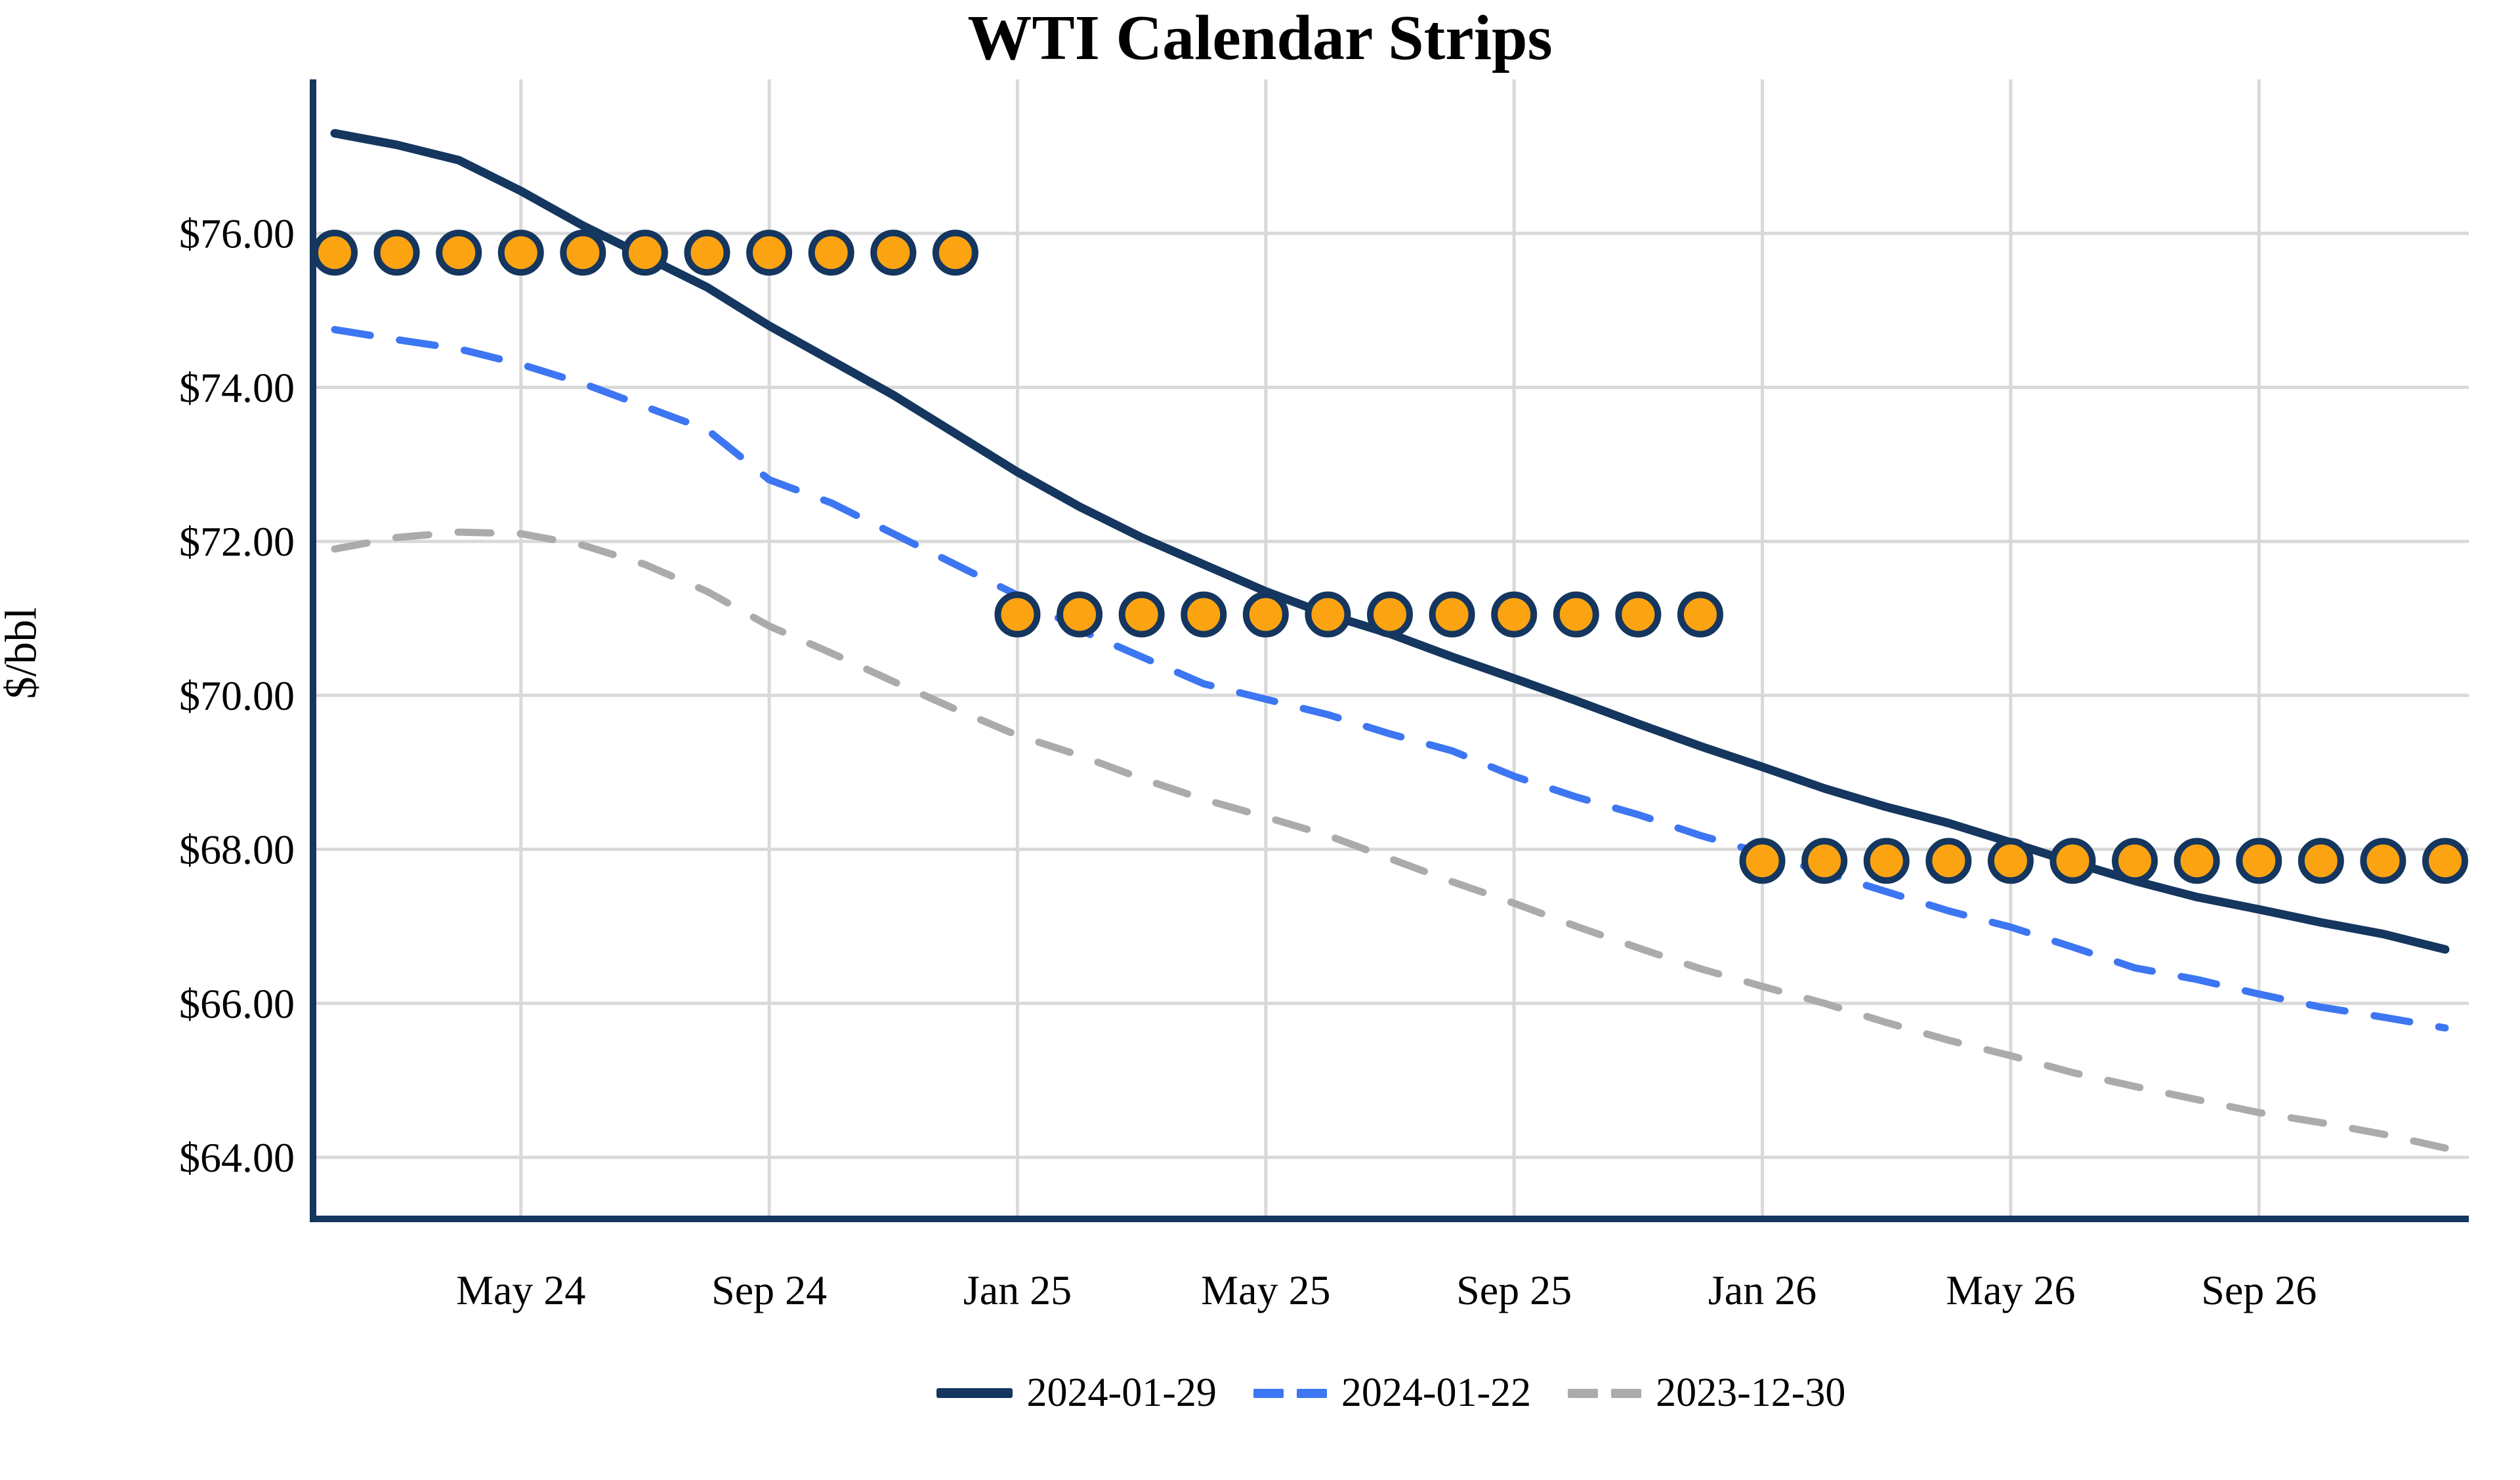  I want to click on legend-item-2024-01-22: 2024-01-22, so click(1392, 1393).